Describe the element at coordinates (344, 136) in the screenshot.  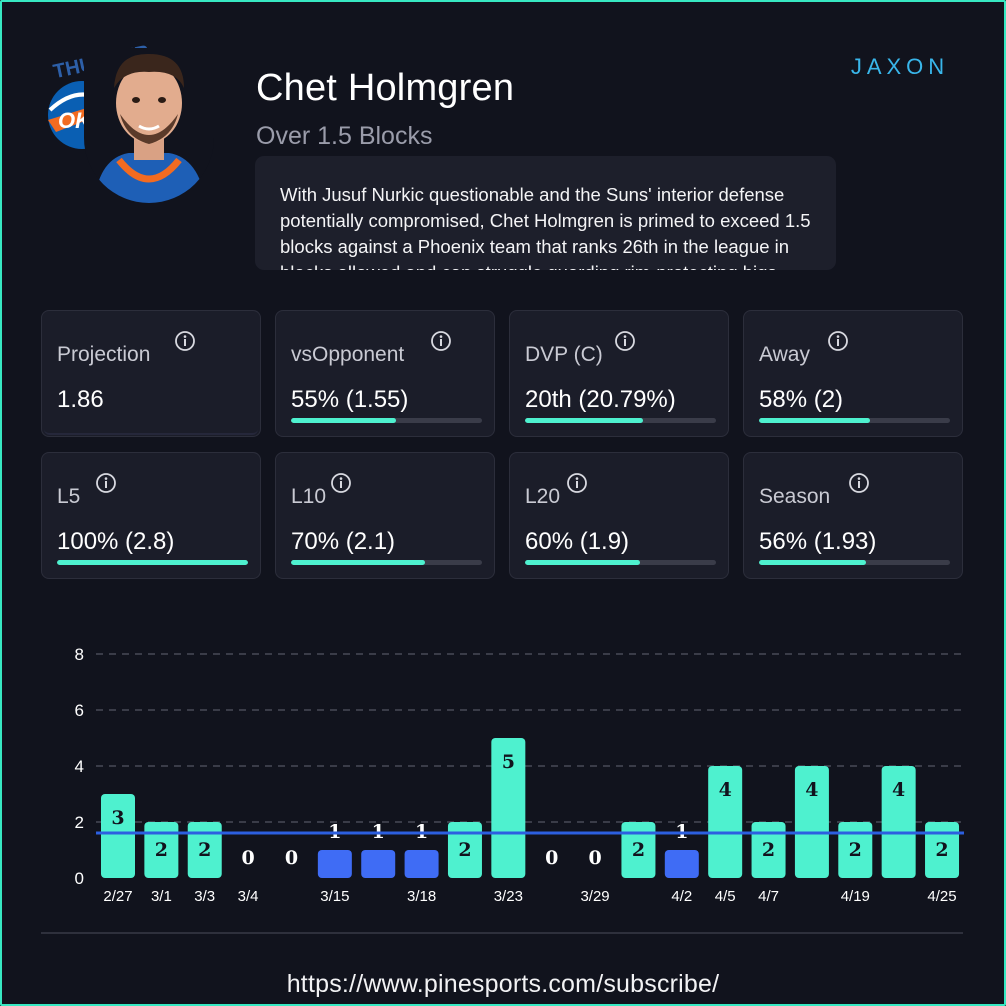
I see `prop-line: Over 1.5 Blocks` at that location.